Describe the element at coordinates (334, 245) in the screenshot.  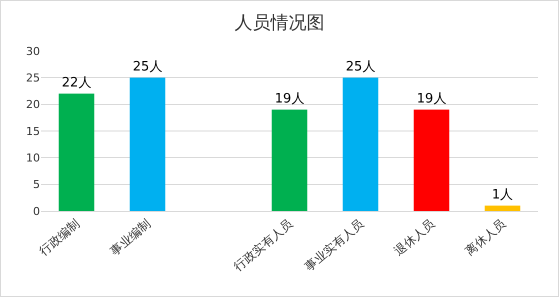
I see `x-tick-label: 事业实有人员` at that location.